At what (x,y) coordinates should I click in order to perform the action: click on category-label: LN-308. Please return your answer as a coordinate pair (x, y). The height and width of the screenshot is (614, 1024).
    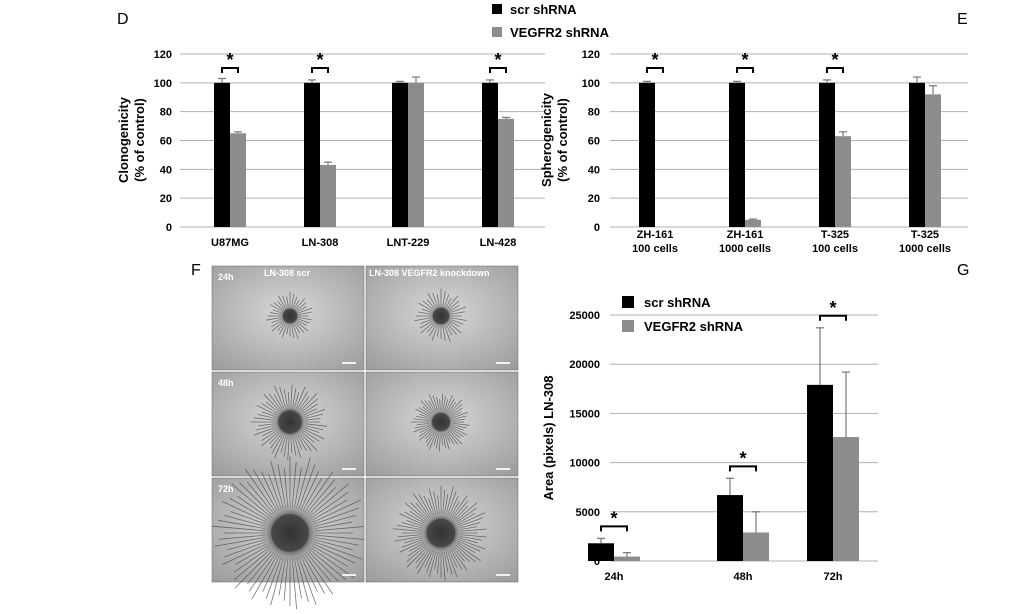
    Looking at the image, I should click on (320, 243).